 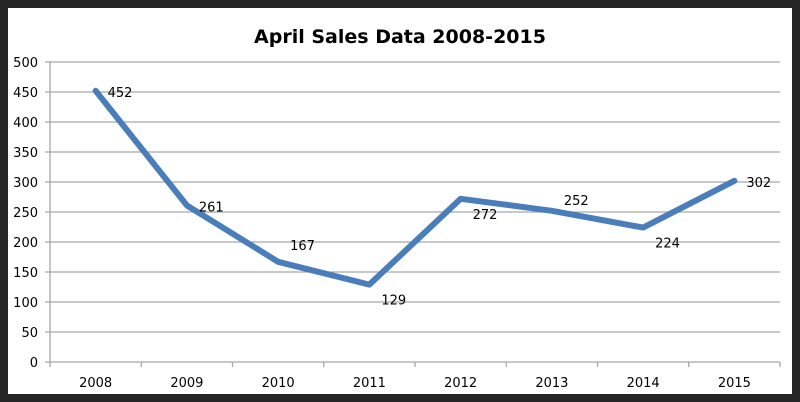 I want to click on y-tick-label: 50, so click(x=29, y=333).